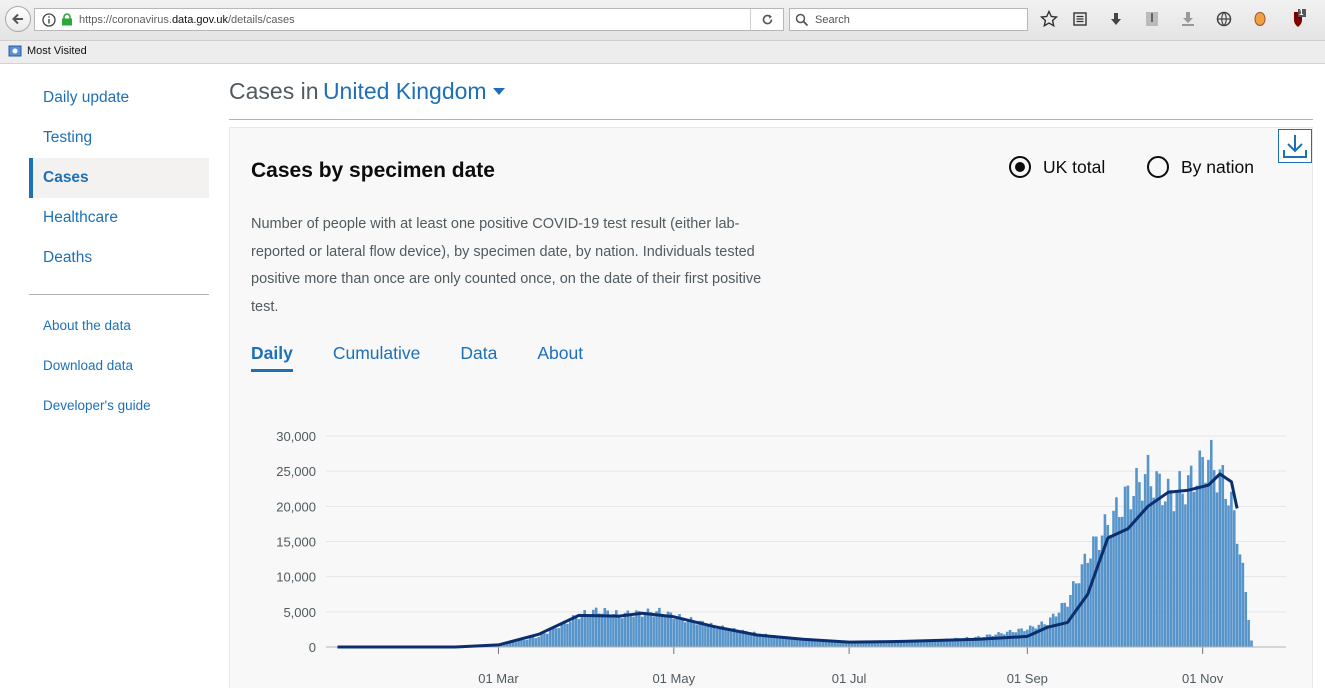 The image size is (1325, 689). What do you see at coordinates (1203, 678) in the screenshot?
I see `x-tick-label: 01 Nov` at bounding box center [1203, 678].